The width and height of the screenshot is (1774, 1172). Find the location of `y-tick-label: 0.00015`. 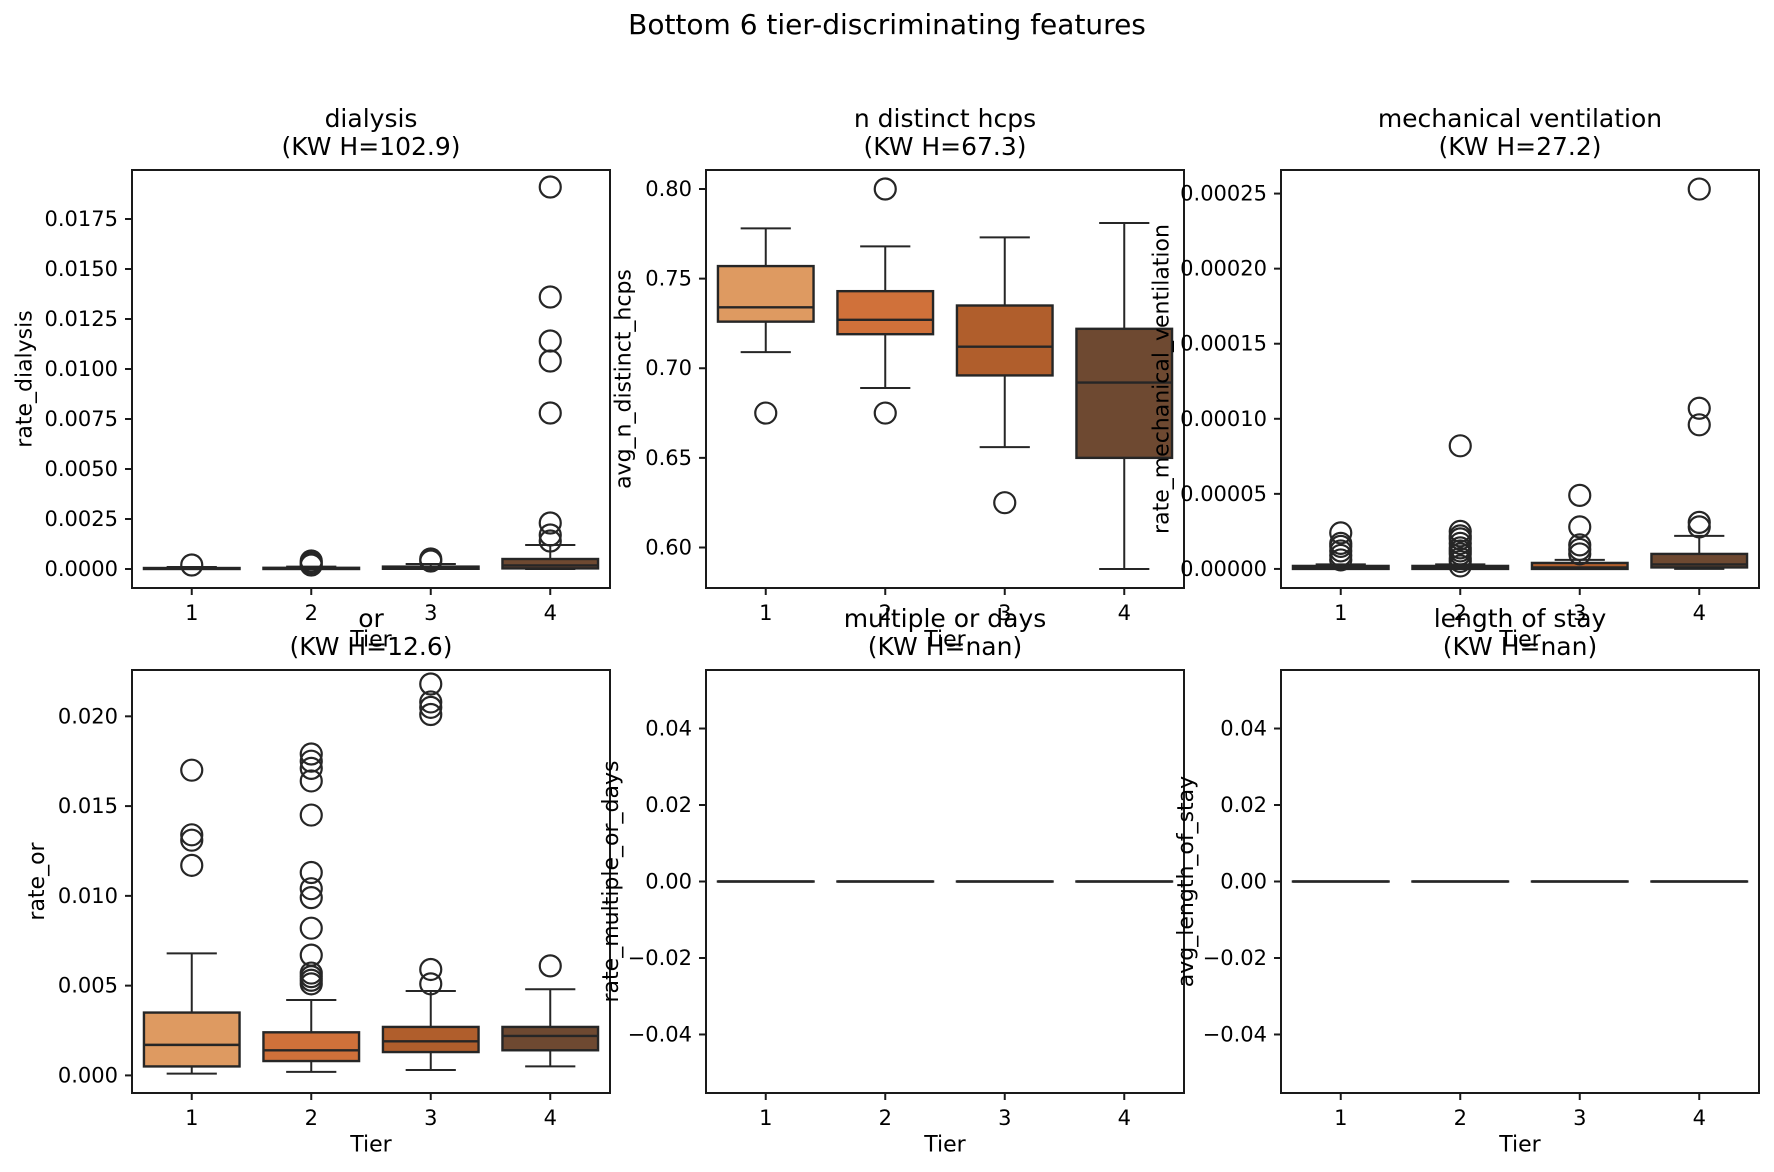

y-tick-label: 0.00015 is located at coordinates (1223, 344).